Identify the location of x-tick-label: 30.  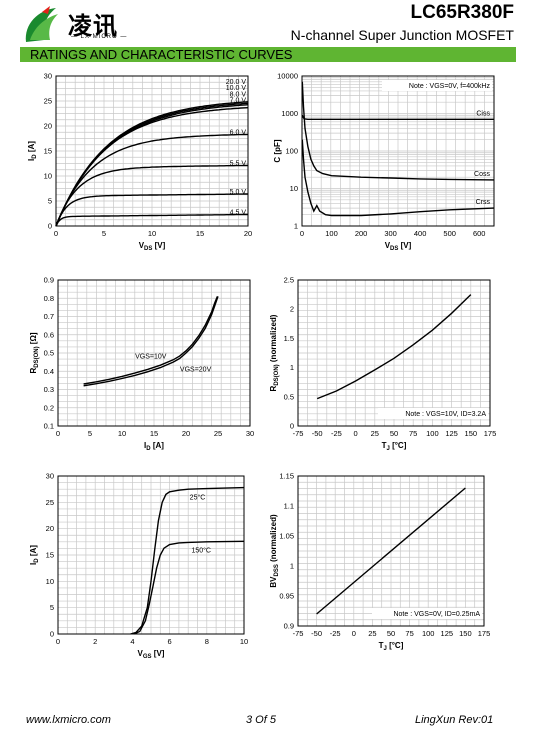
(250, 433).